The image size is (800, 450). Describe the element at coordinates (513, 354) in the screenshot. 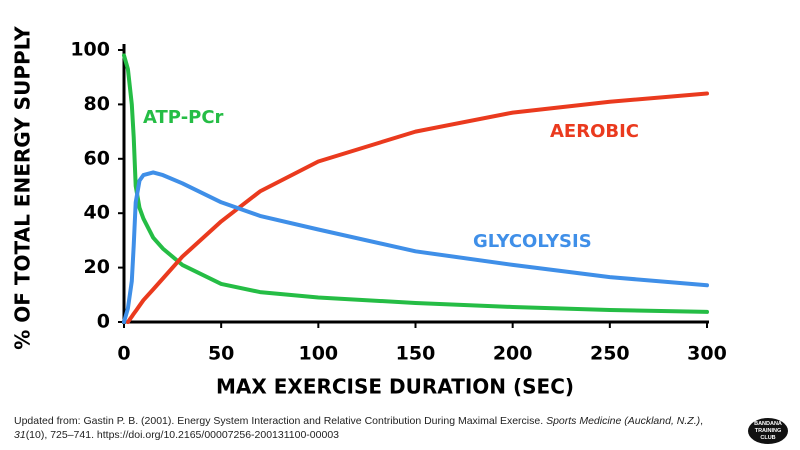

I see `x-tick-label: 200` at that location.